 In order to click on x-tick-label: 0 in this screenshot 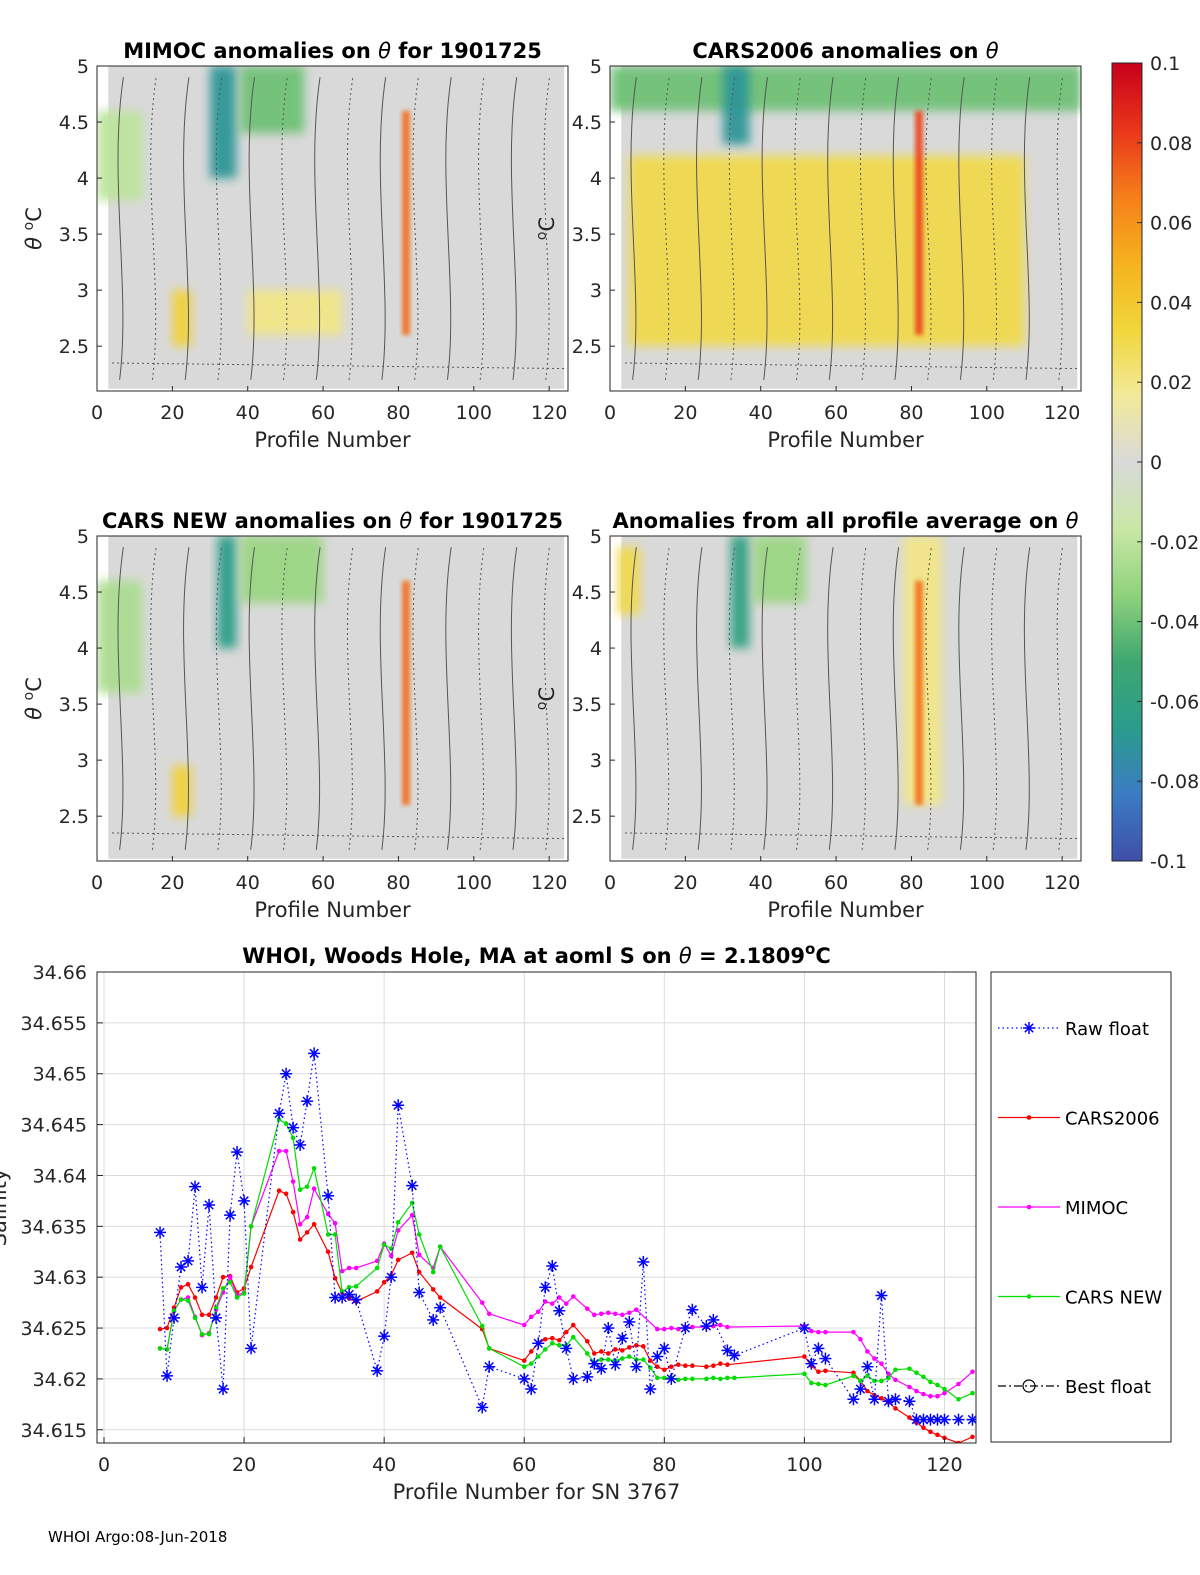, I will do `click(610, 883)`.